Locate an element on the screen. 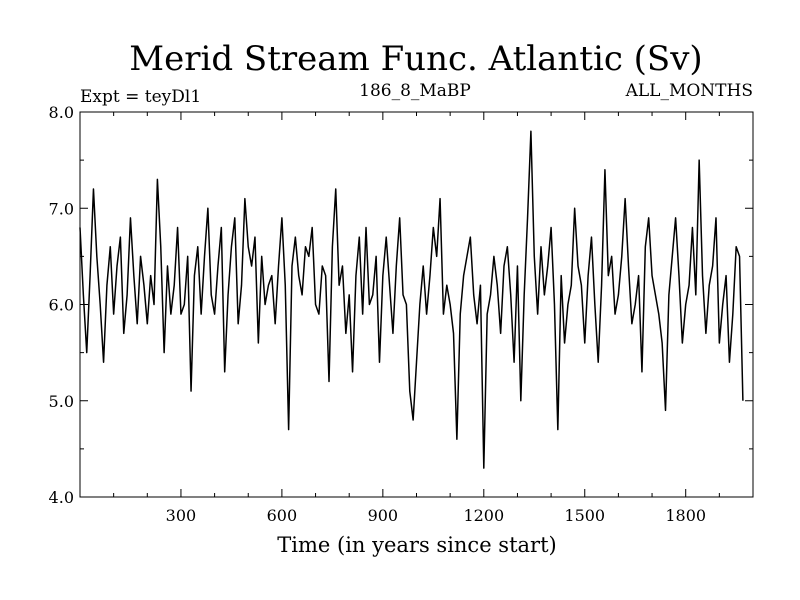 This screenshot has width=800, height=600. experiment-label: Expt = teyDl1 is located at coordinates (140, 97).